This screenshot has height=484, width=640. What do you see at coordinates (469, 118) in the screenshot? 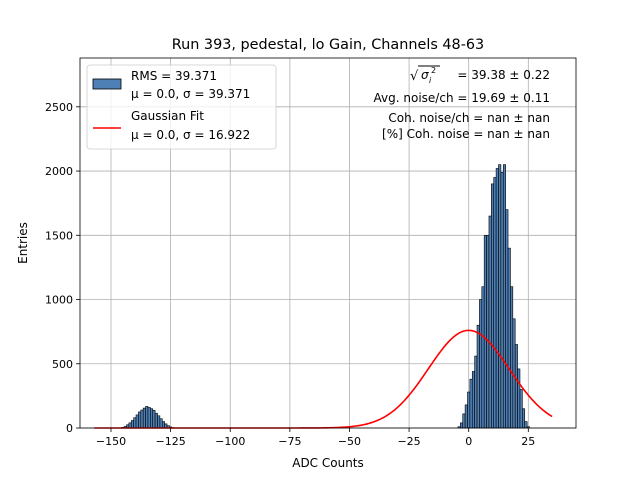
I see `annotation-line-3: Coh. noise/ch = nan ± nan` at bounding box center [469, 118].